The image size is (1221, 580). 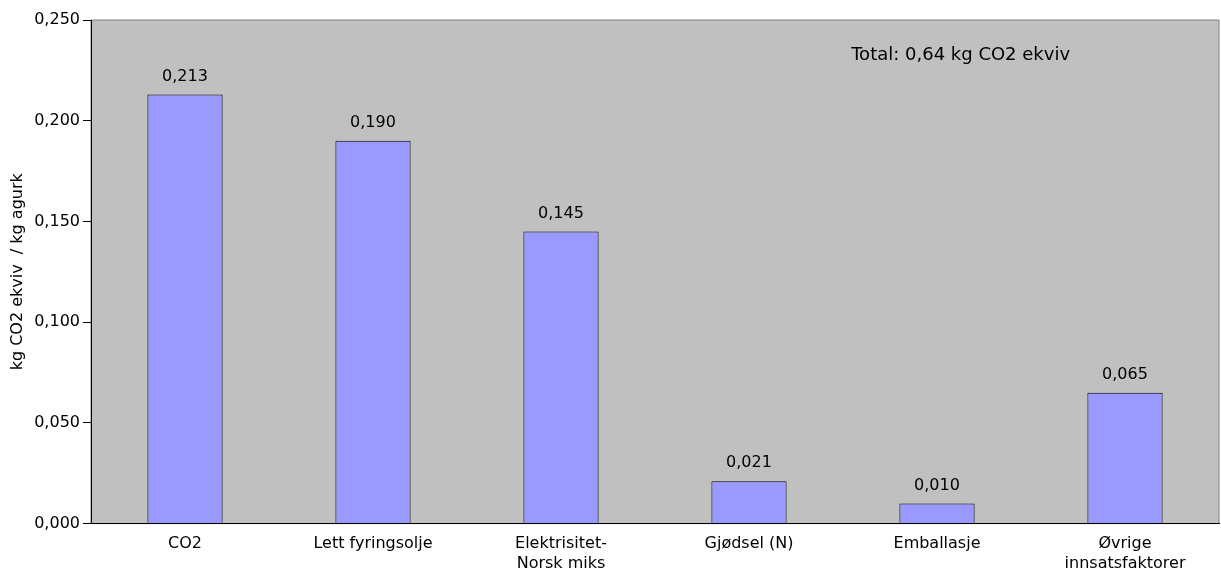 What do you see at coordinates (960, 53) in the screenshot?
I see `annotation: Total: 0,64 kg CO2 ekviv` at bounding box center [960, 53].